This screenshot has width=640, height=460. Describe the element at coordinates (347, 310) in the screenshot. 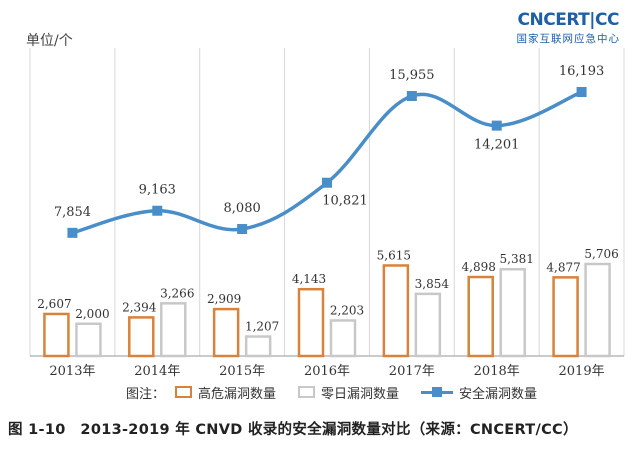

I see `data-label-zero-day-3: 2,203` at that location.